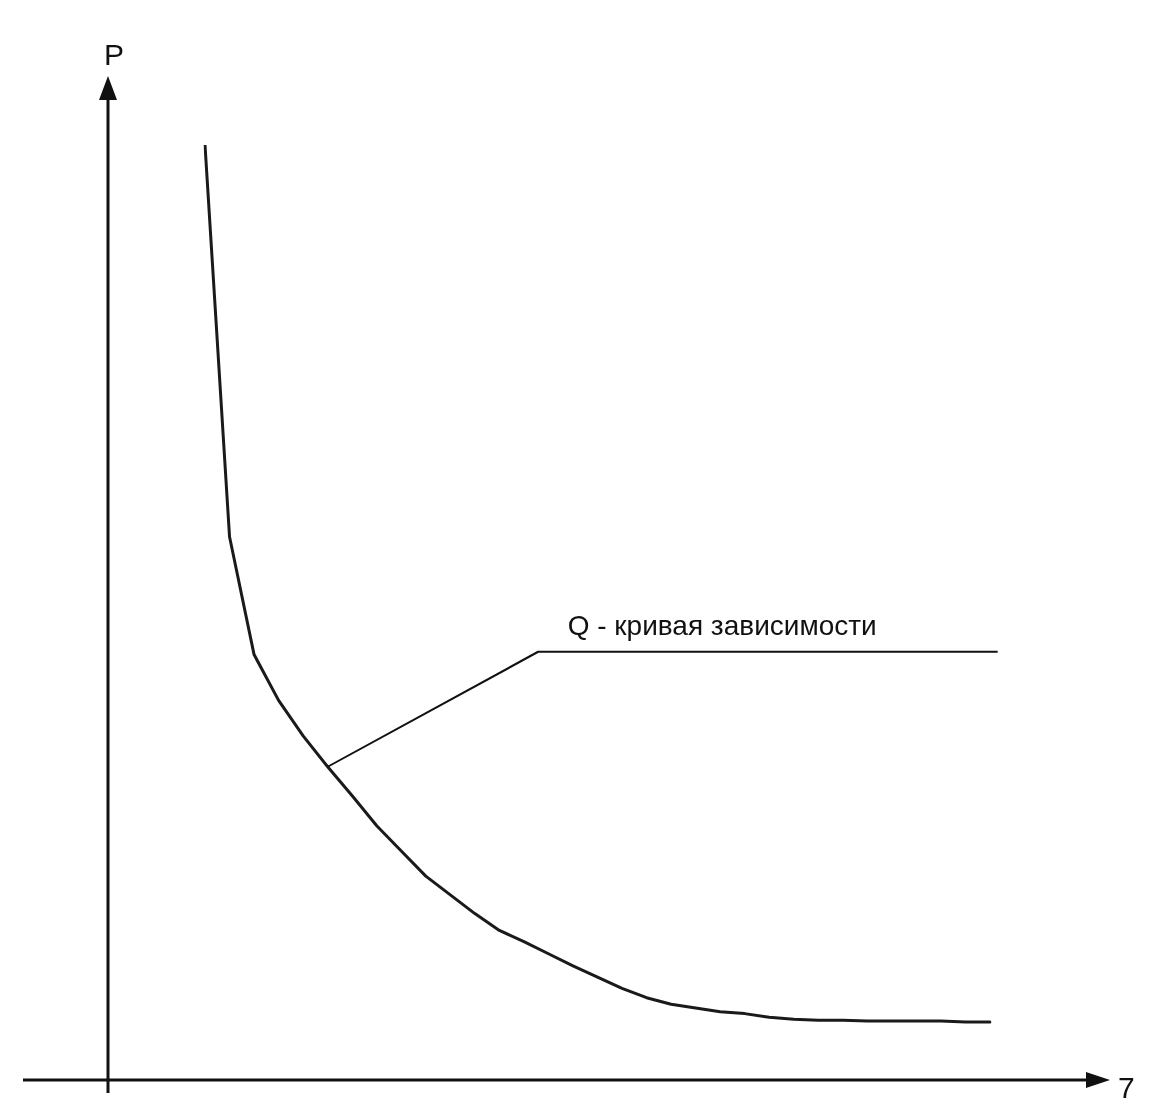 The height and width of the screenshot is (1106, 1175). What do you see at coordinates (1126, 1088) in the screenshot?
I see `x-axis-title: 7` at bounding box center [1126, 1088].